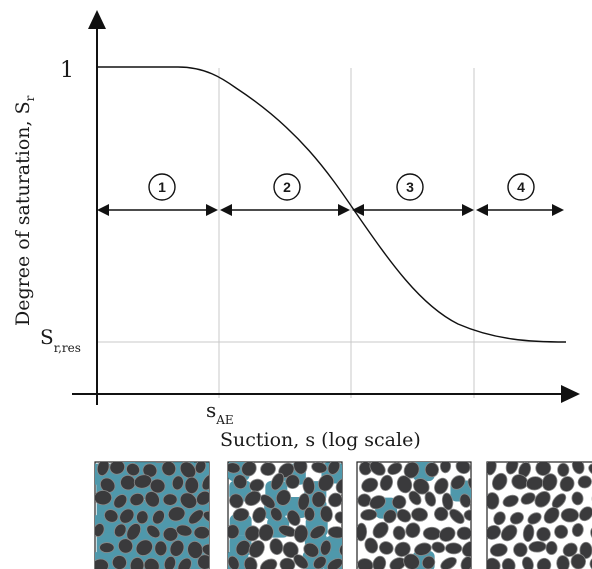 Image resolution: width=592 pixels, height=569 pixels. What do you see at coordinates (23, 213) in the screenshot?
I see `y-axis-label-main: Degree of saturation, S` at bounding box center [23, 213].